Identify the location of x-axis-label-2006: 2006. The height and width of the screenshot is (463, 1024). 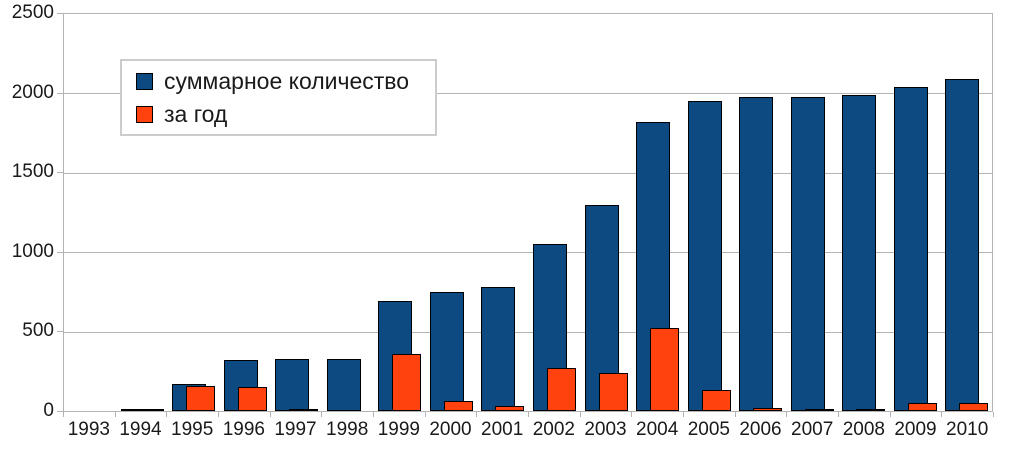
(760, 429).